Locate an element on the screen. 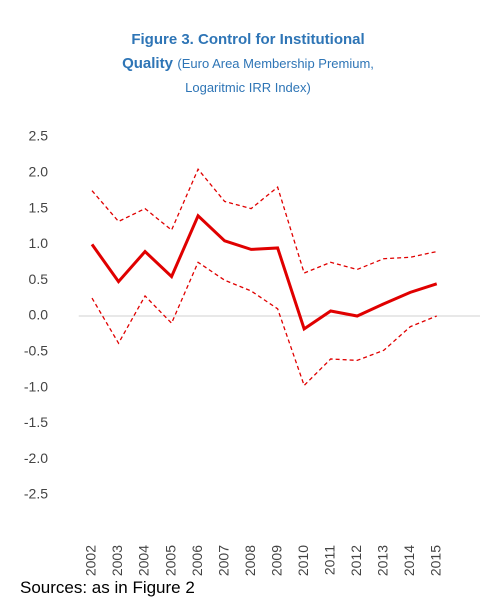 Image resolution: width=500 pixels, height=615 pixels. y-tick-label: -1.0 is located at coordinates (36, 386).